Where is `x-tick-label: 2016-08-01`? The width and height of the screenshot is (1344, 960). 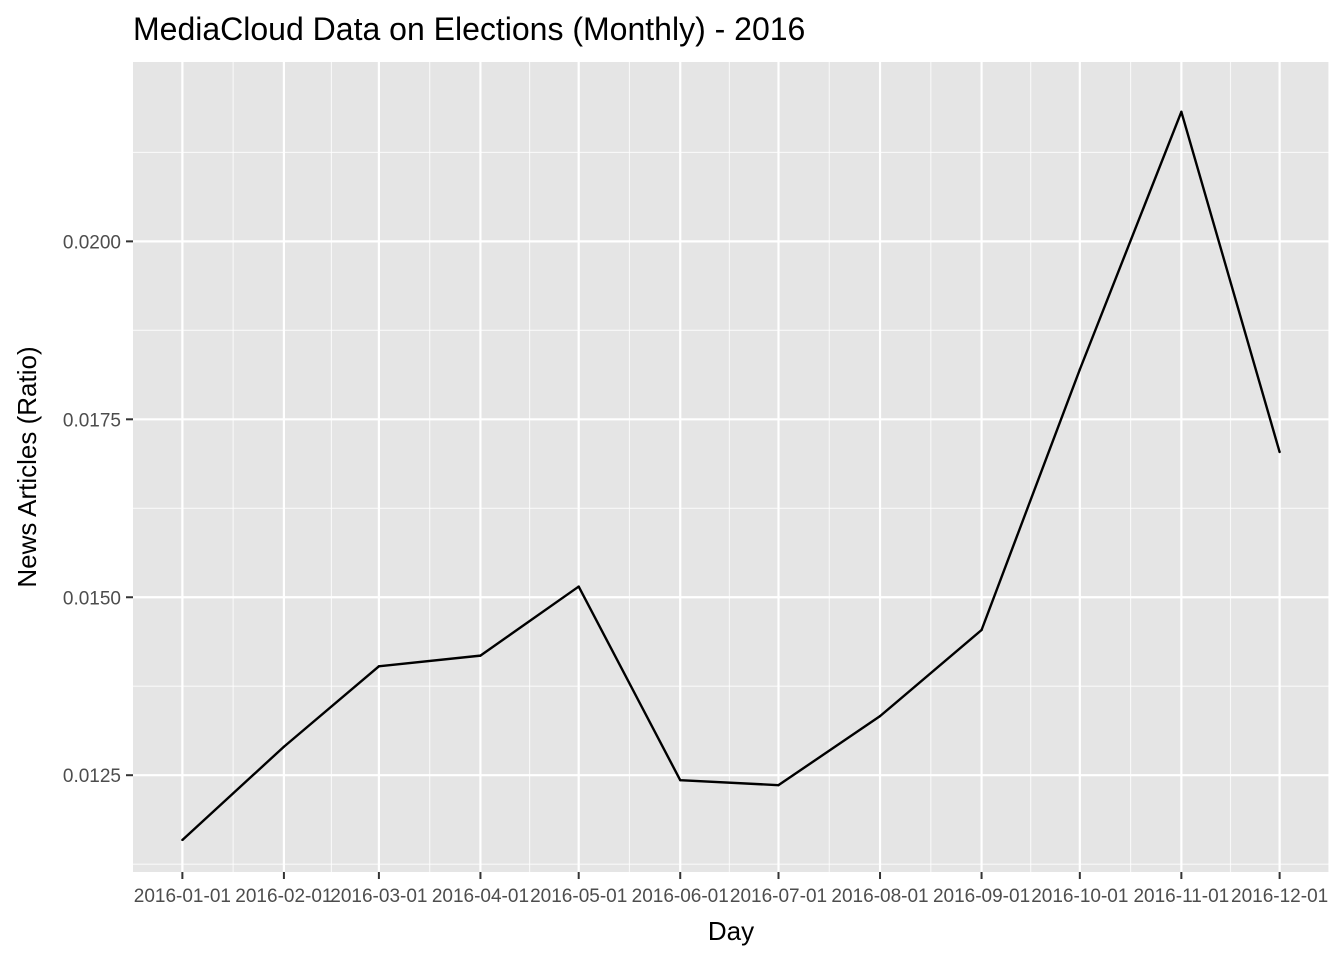
x-tick-label: 2016-08-01 is located at coordinates (879, 896).